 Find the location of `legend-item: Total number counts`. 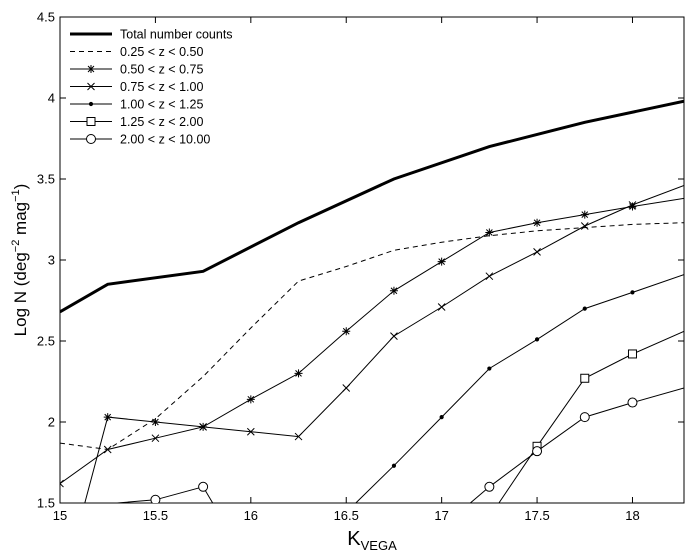

legend-item: Total number counts is located at coordinates (151, 35).